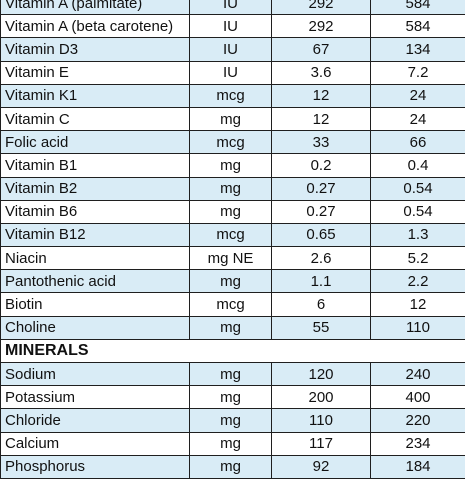  I want to click on amount-col-1: 92, so click(321, 466).